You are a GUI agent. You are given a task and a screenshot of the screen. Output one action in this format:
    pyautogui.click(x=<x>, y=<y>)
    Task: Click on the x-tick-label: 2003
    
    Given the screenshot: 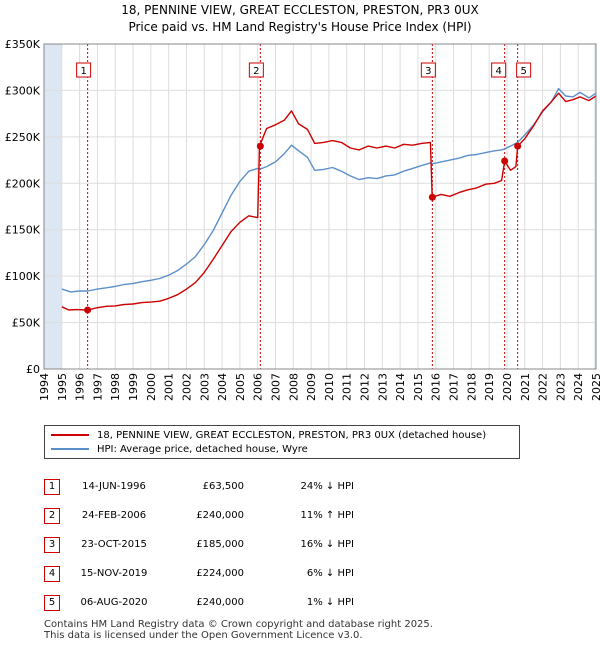 What is the action you would take?
    pyautogui.click(x=204, y=387)
    